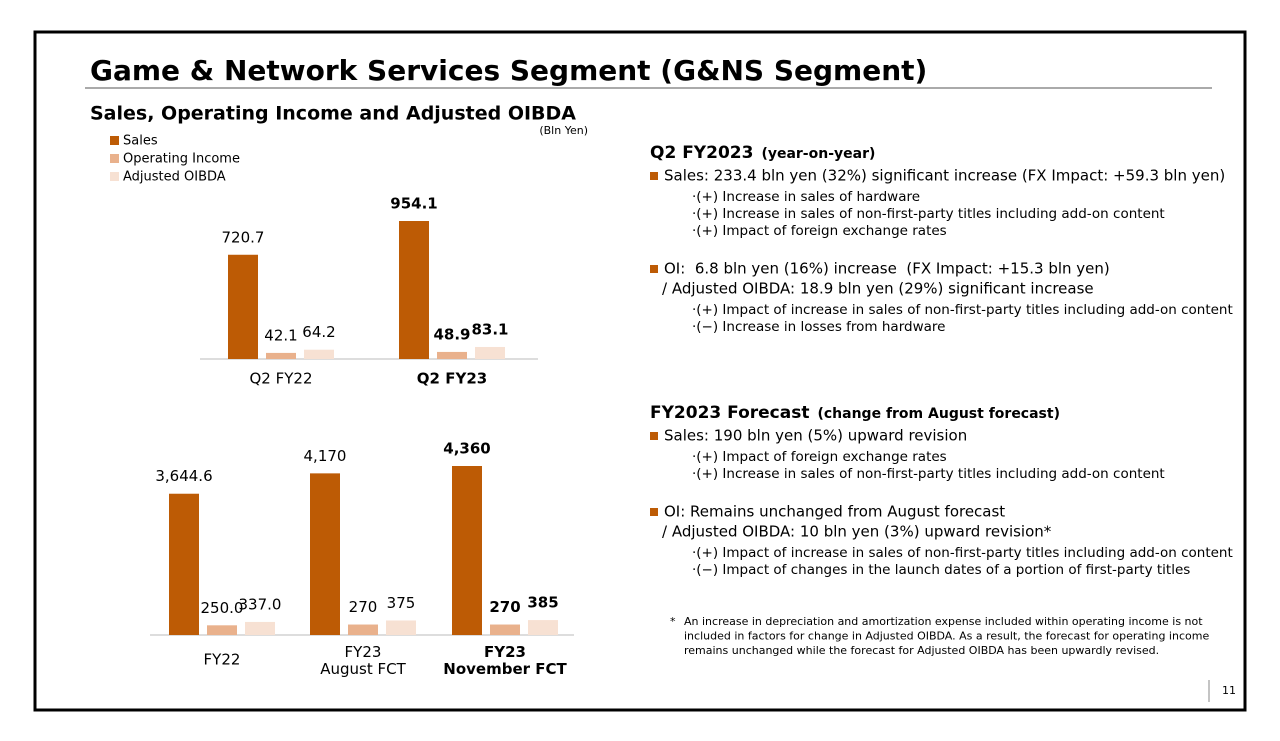 The width and height of the screenshot is (1280, 741). What do you see at coordinates (563, 130) in the screenshot?
I see `unit: (Bln Yen)` at bounding box center [563, 130].